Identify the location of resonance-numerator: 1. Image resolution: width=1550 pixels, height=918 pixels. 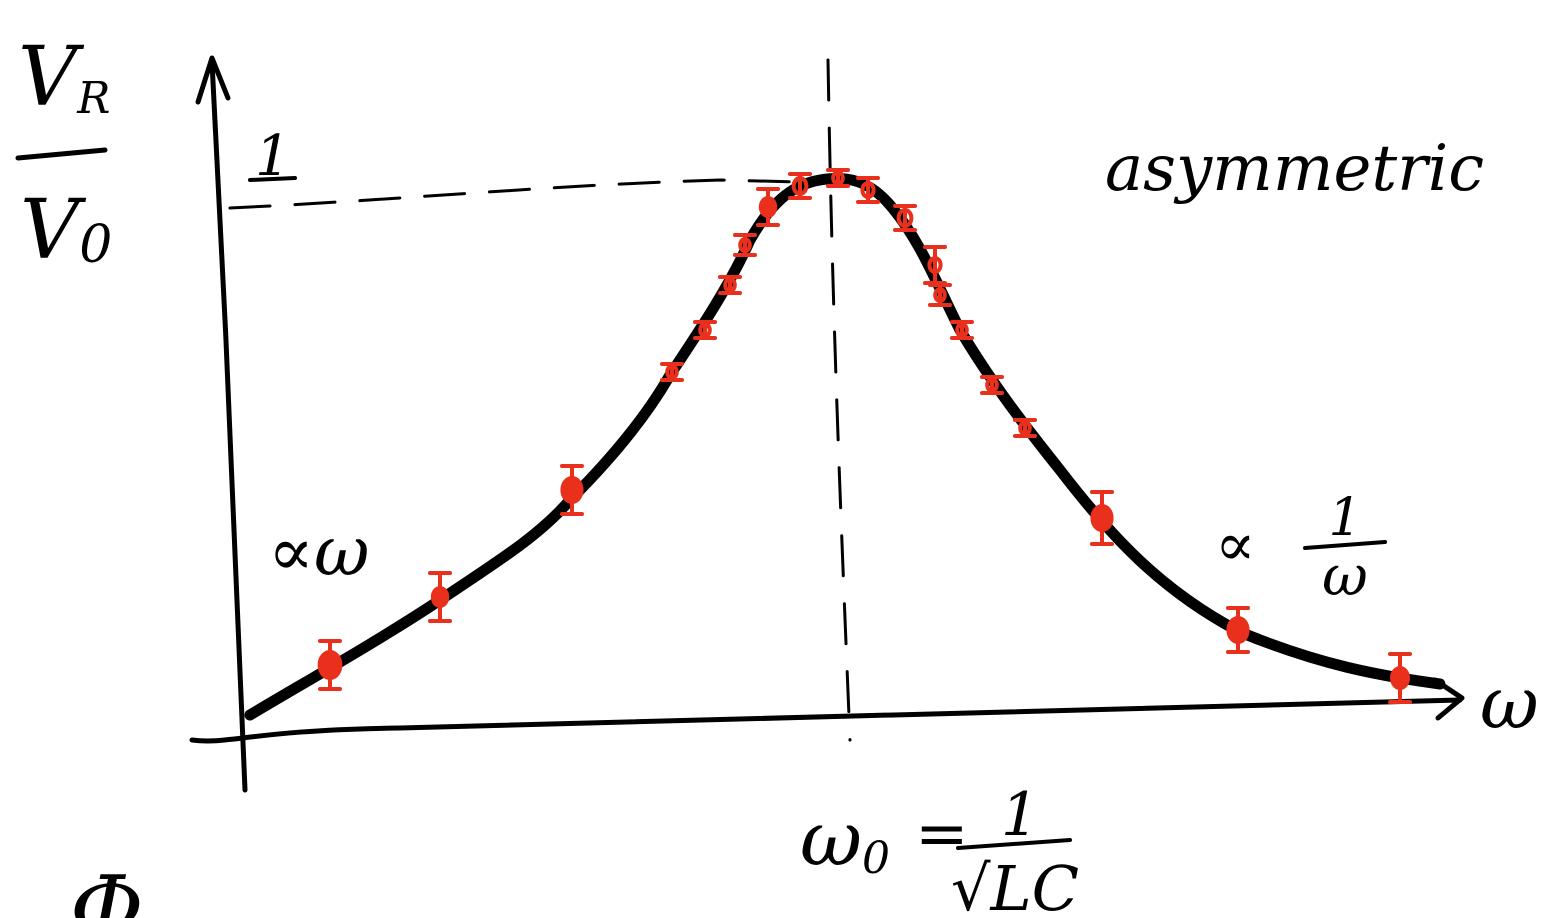
(1020, 815).